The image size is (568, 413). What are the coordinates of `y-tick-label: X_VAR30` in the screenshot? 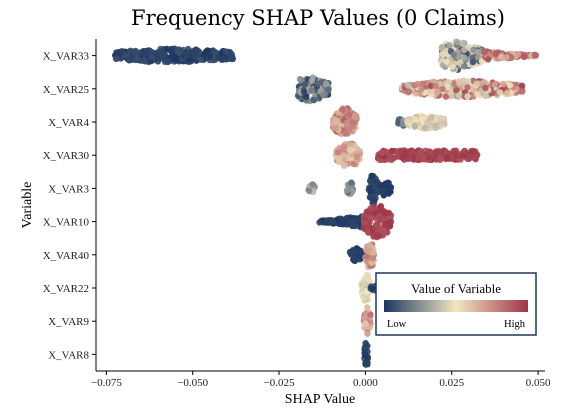 It's located at (66, 156).